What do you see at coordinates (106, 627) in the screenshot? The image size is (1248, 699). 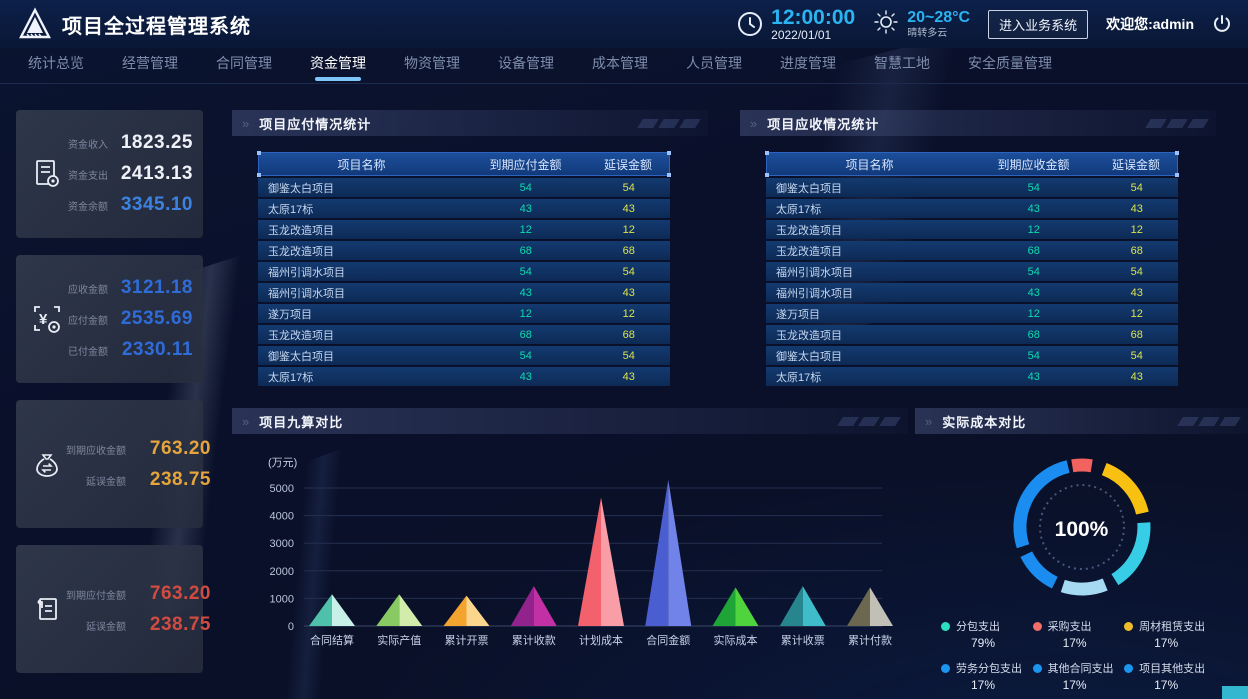 I see `stat-label: 延误金额` at bounding box center [106, 627].